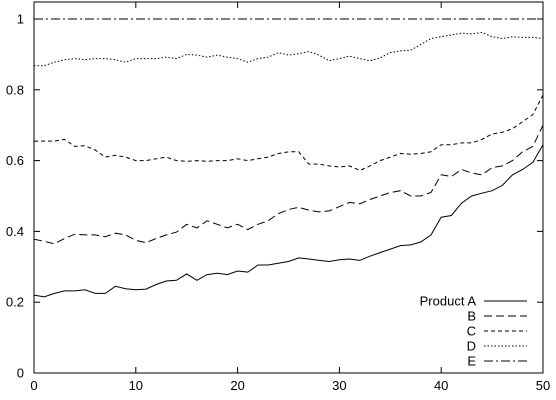 This screenshot has height=400, width=556. I want to click on legend-label: D, so click(471, 346).